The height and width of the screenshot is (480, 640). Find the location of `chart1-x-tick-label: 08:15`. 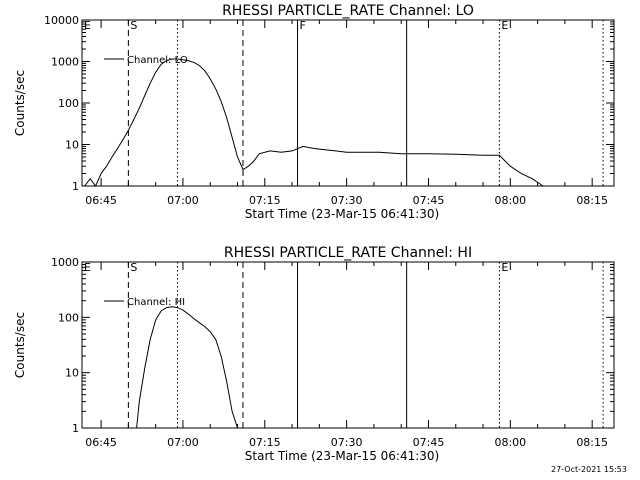

chart1-x-tick-label: 08:15 is located at coordinates (592, 200).